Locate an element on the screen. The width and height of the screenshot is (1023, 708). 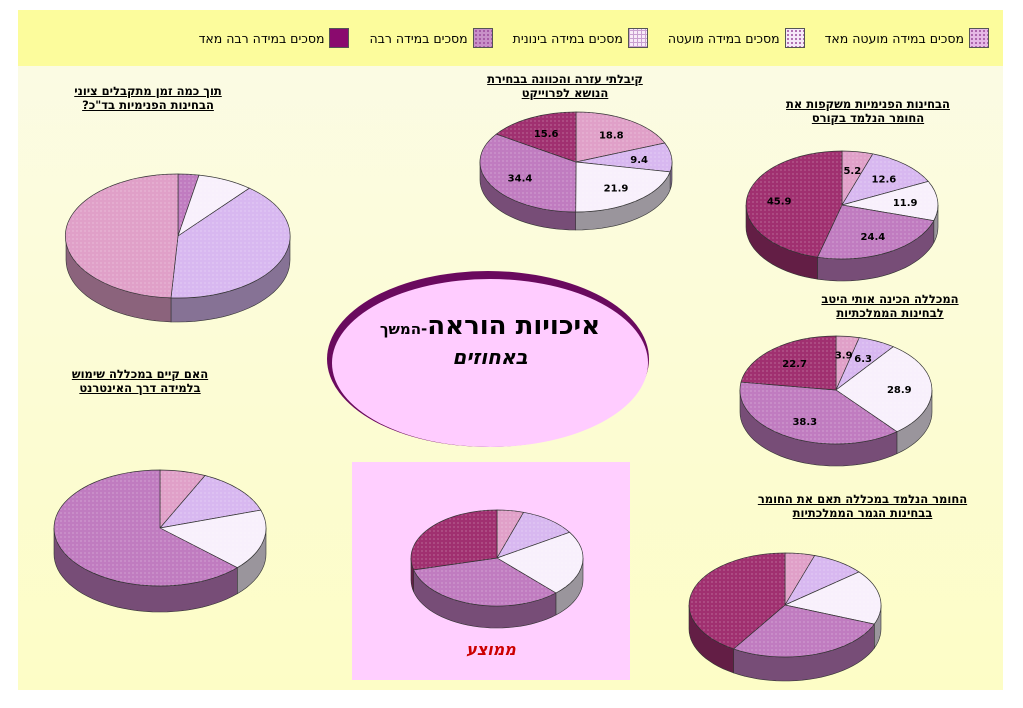
pie-data-label: 18.8 is located at coordinates (611, 136).